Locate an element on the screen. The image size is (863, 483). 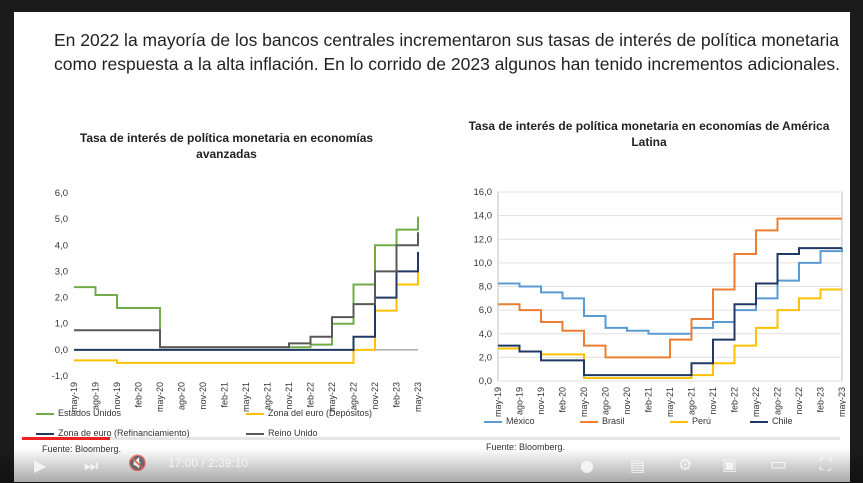
legend-item: México is located at coordinates (509, 421).